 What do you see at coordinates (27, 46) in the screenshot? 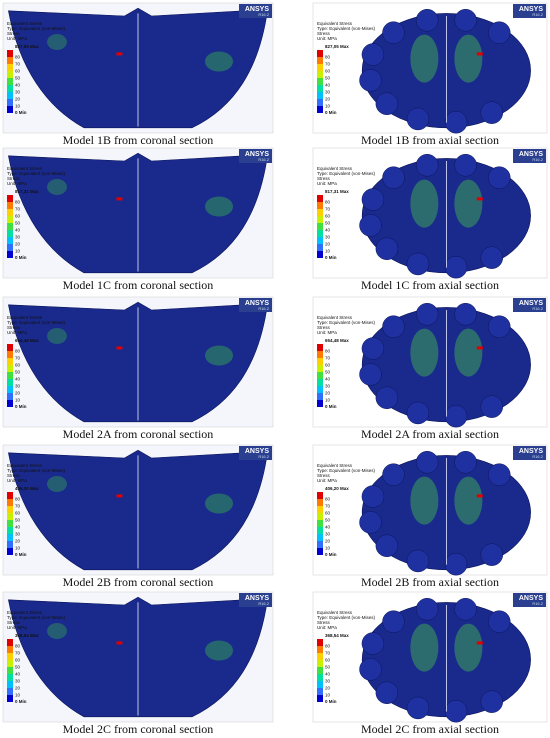
I see `max-label: 827,05 Max` at bounding box center [27, 46].